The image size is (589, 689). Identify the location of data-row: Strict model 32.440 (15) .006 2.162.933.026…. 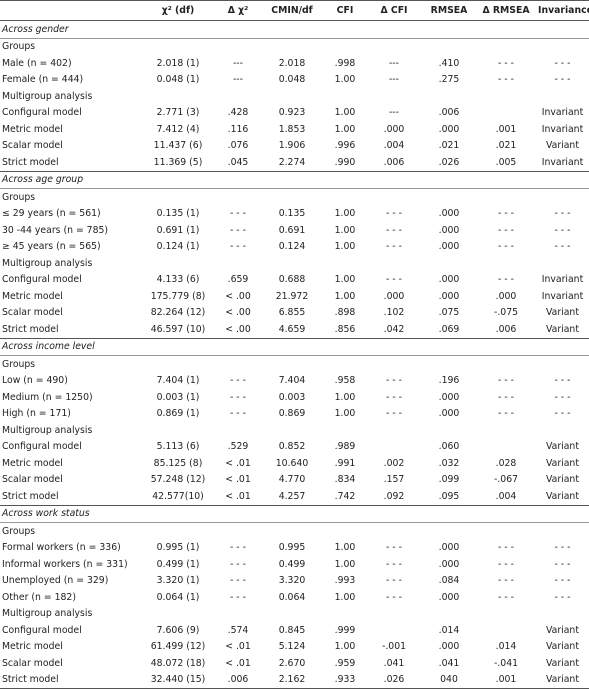
(294, 680).